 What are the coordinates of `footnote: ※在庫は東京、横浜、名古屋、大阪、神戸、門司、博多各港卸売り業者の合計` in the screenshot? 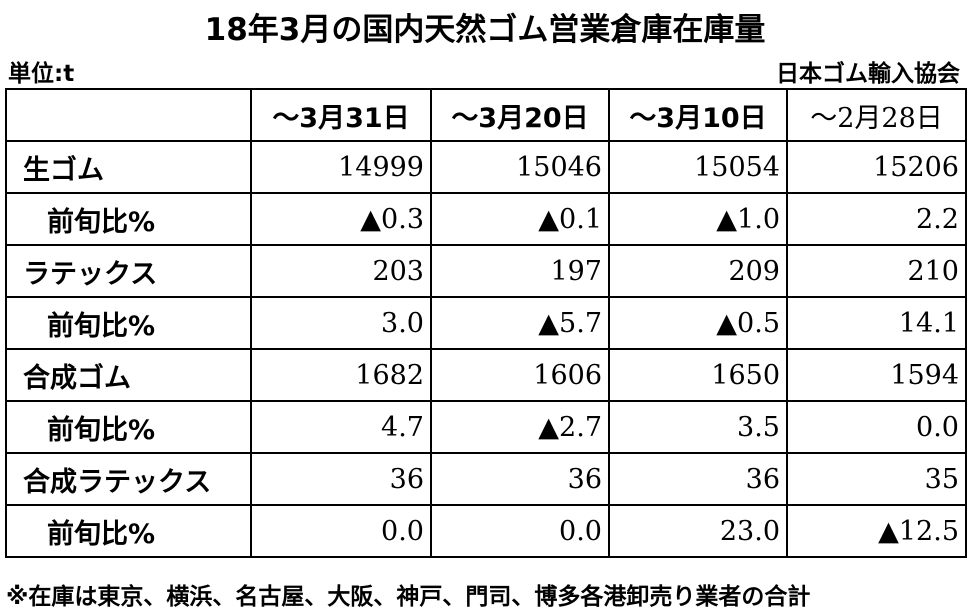 It's located at (408, 597).